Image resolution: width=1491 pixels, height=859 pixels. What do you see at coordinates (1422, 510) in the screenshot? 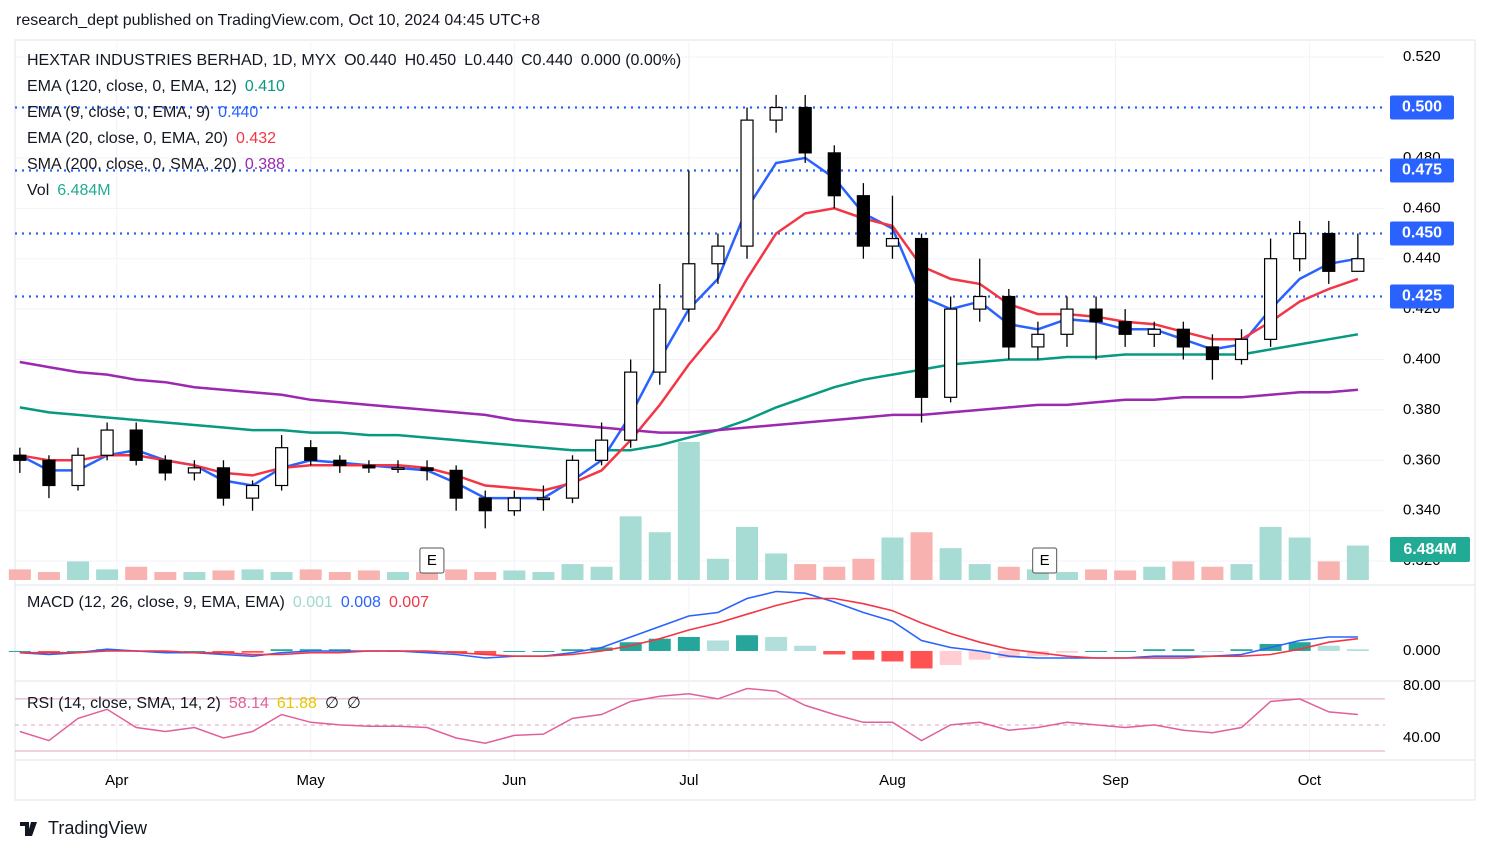
I see `y-tick-label: 0.340` at bounding box center [1422, 510].